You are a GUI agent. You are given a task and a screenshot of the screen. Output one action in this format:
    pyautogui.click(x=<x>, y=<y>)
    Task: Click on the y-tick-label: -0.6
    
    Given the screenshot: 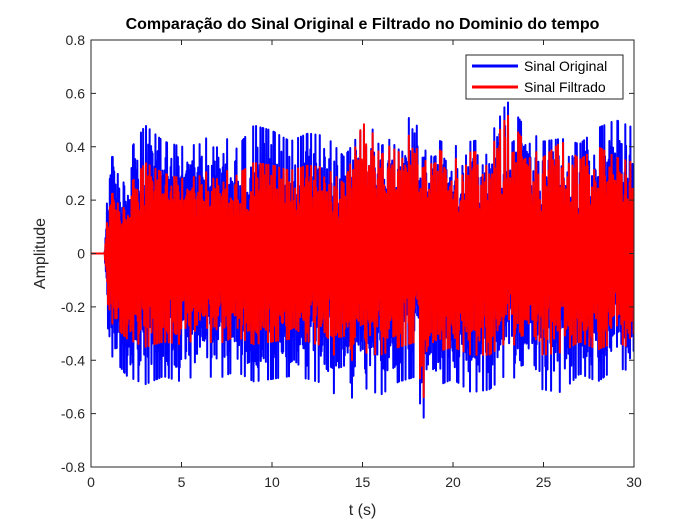 What is the action you would take?
    pyautogui.click(x=73, y=414)
    